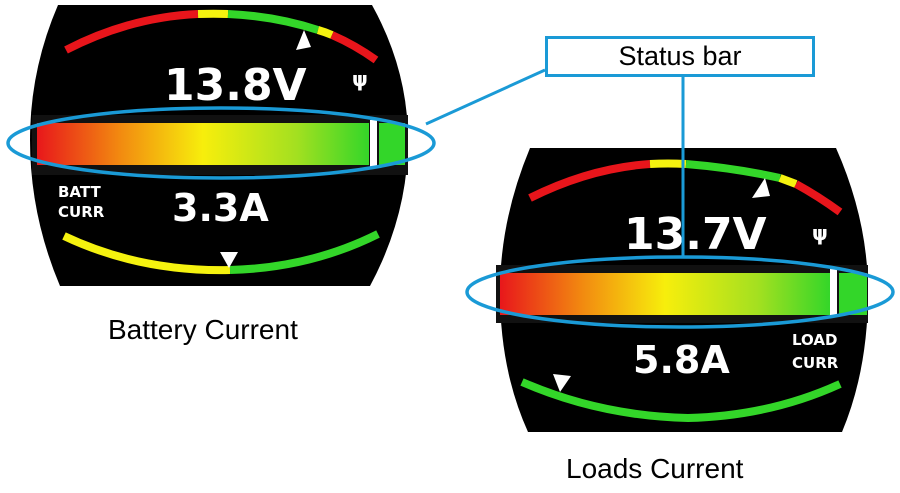  What do you see at coordinates (81, 212) in the screenshot?
I see `battery-current-label-line2: CURR` at bounding box center [81, 212].